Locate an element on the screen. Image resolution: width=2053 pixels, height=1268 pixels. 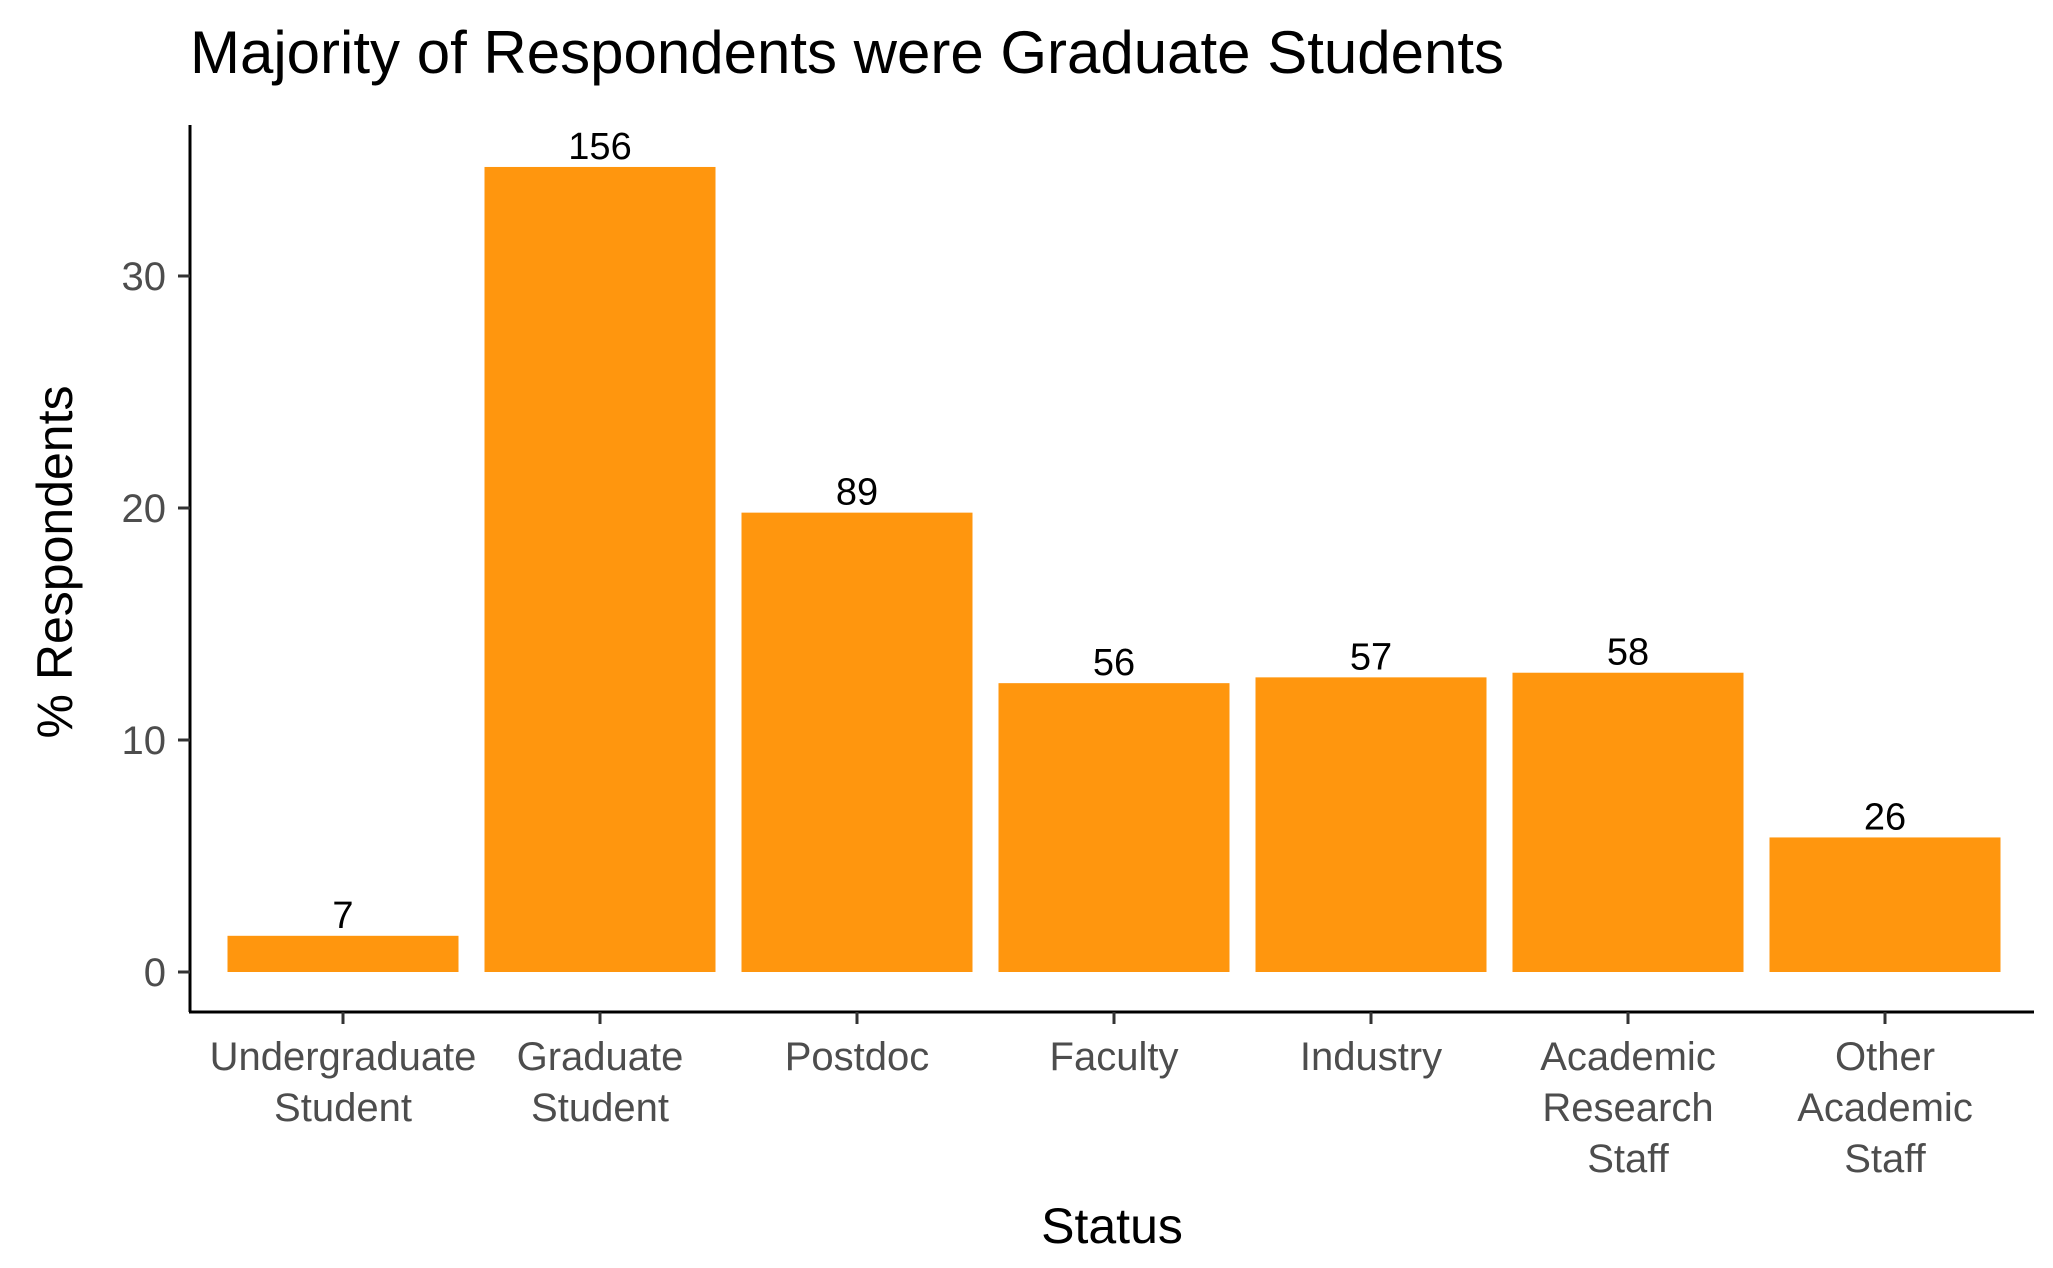
data-label-0: 7 is located at coordinates (342, 916).